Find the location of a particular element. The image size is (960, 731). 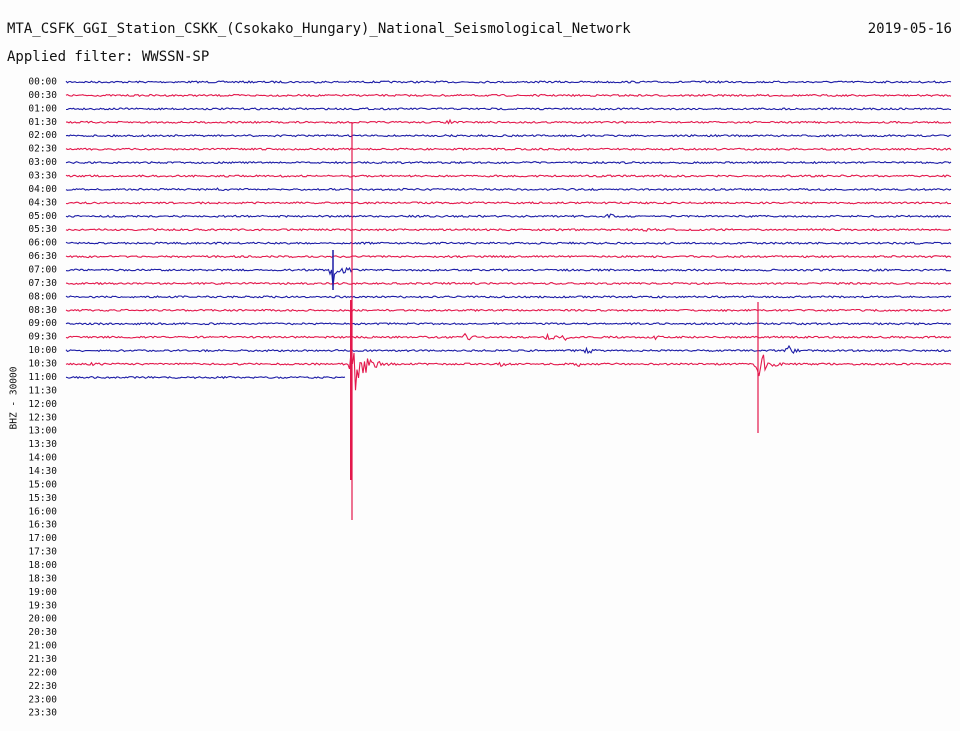

time-label: 20:30 is located at coordinates (42, 632).